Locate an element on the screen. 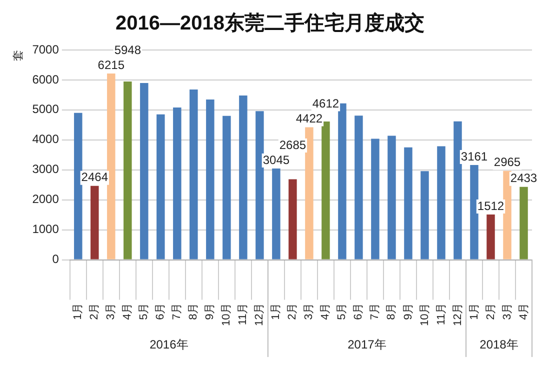 The height and width of the screenshot is (367, 550). data-label: 1512 is located at coordinates (490, 205).